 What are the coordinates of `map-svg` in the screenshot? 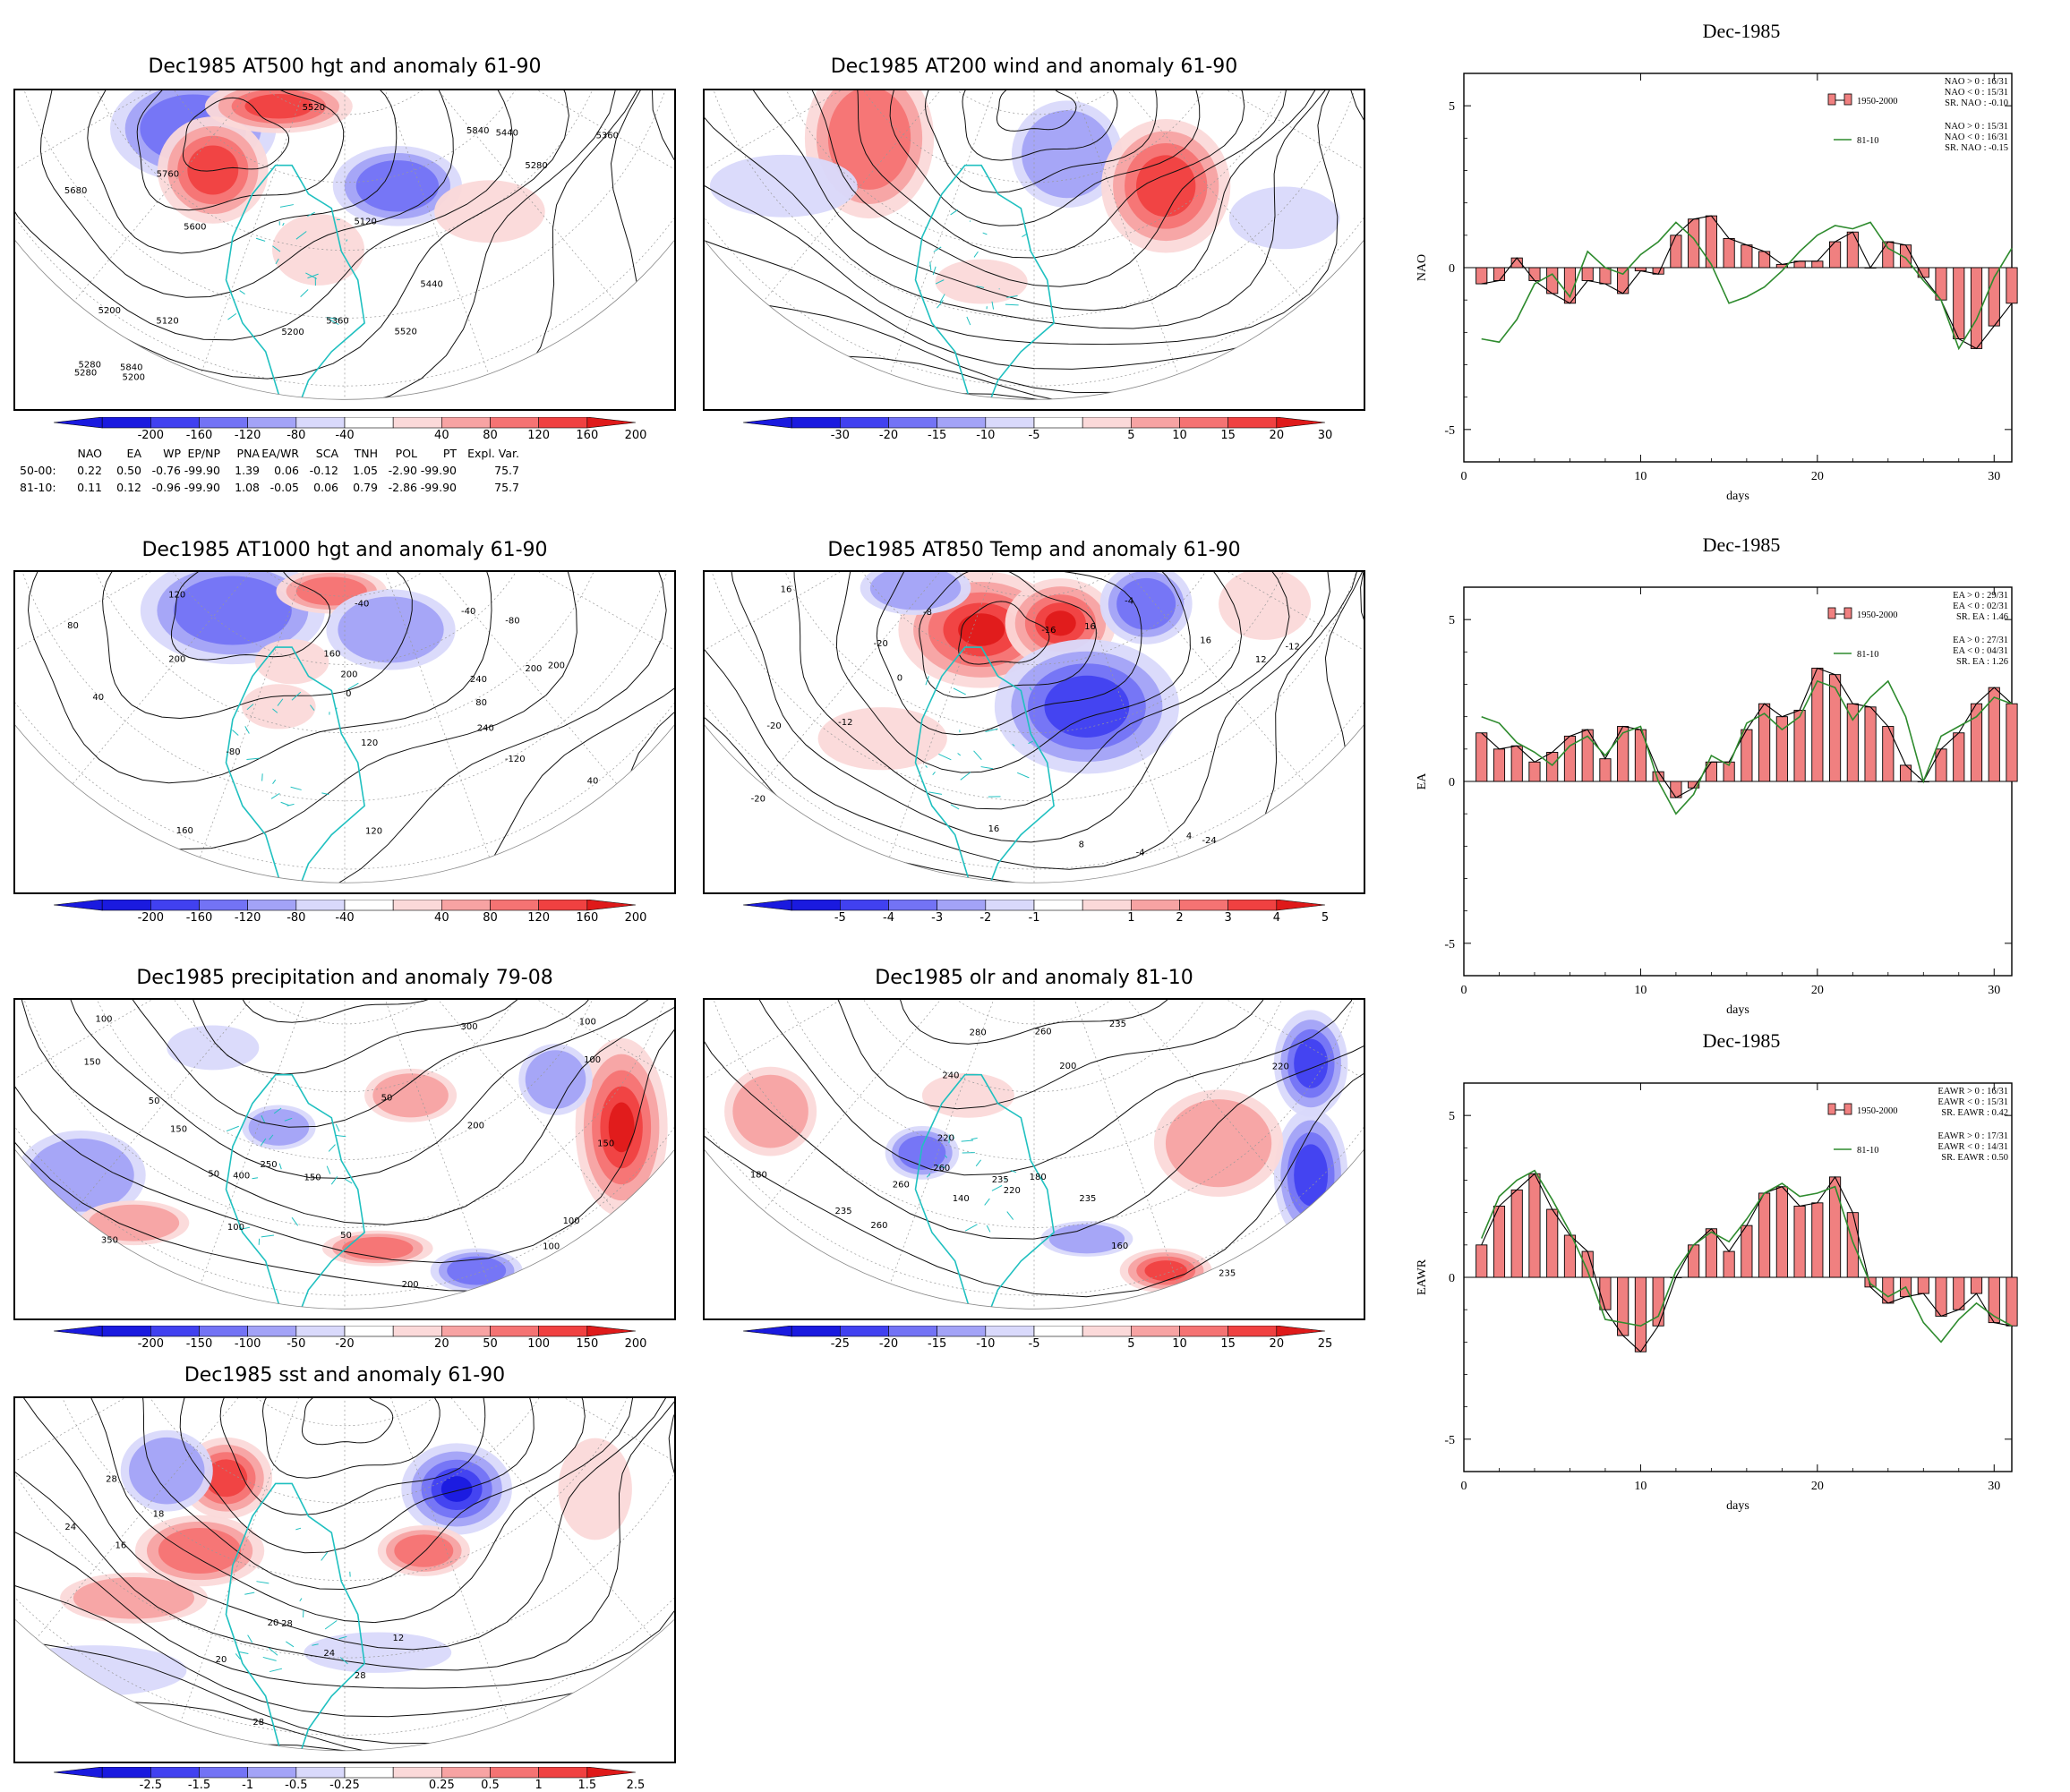 It's located at (1034, 249).